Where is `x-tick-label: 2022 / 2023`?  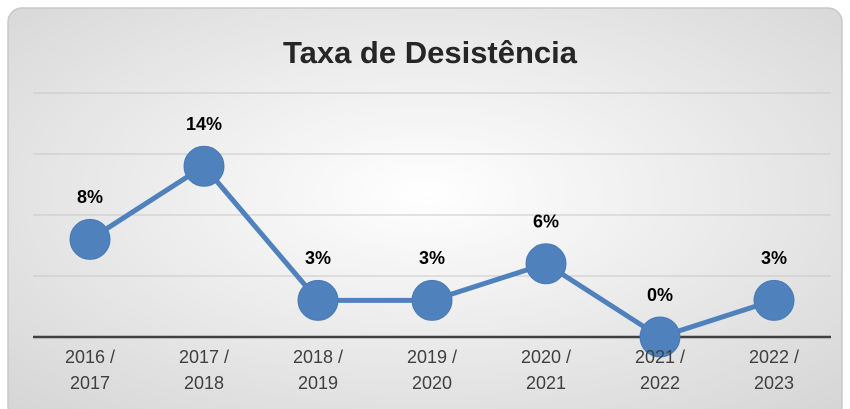
x-tick-label: 2022 / 2023 is located at coordinates (774, 370).